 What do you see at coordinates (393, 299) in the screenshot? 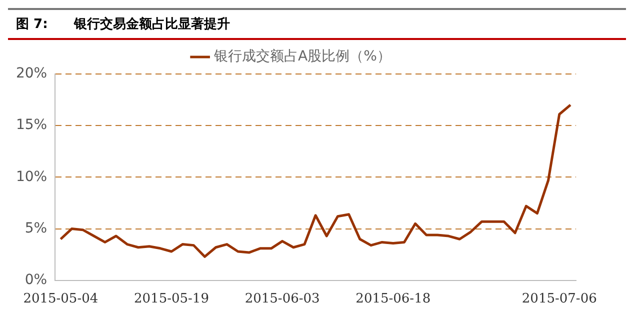
I see `x-tick-label: 2015-06-18` at bounding box center [393, 299].